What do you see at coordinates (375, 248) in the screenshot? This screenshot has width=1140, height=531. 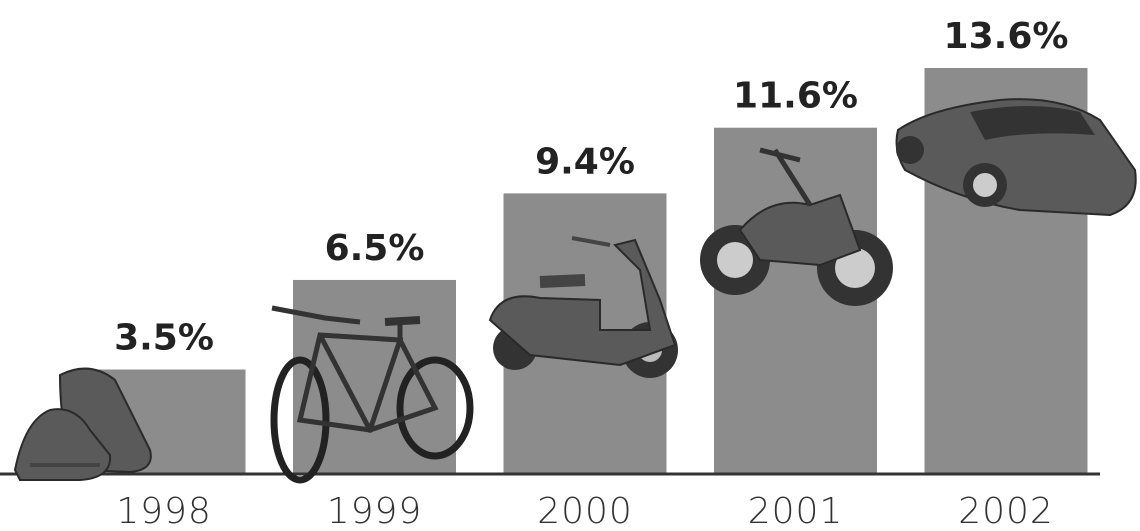 I see `value-label: 6.5%` at bounding box center [375, 248].